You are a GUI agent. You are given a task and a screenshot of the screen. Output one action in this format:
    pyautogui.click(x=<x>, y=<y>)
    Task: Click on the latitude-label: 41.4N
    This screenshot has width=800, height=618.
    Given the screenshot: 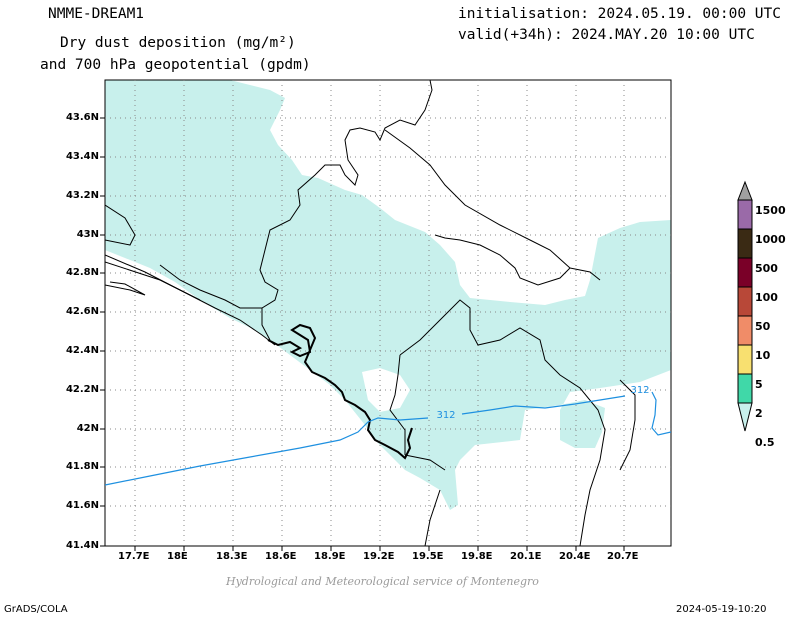 What is the action you would take?
    pyautogui.click(x=82, y=545)
    